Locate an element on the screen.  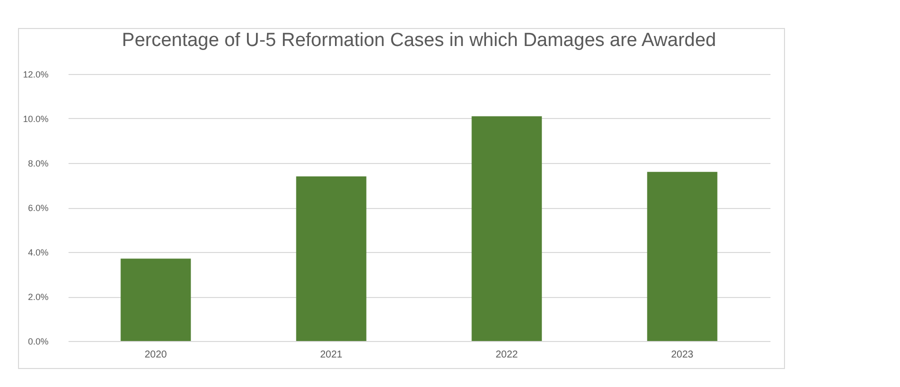
x-tick-label: 2021 is located at coordinates (331, 355).